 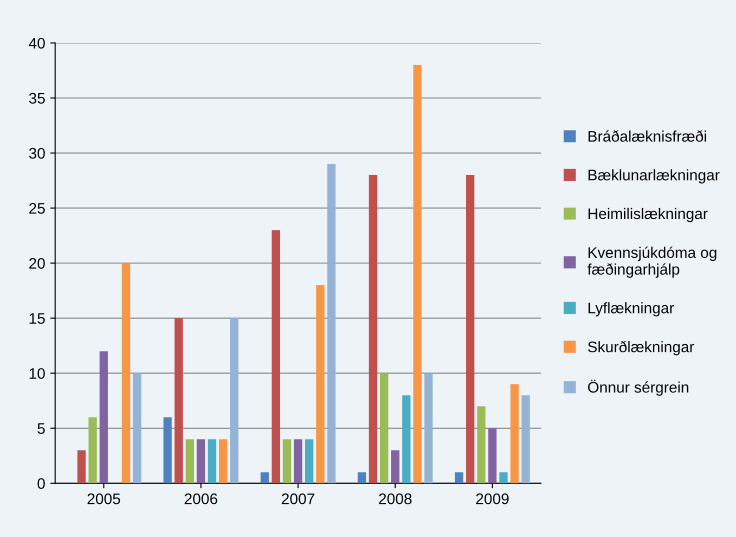 What do you see at coordinates (648, 215) in the screenshot?
I see `legend-label: Heimilislækningar` at bounding box center [648, 215].